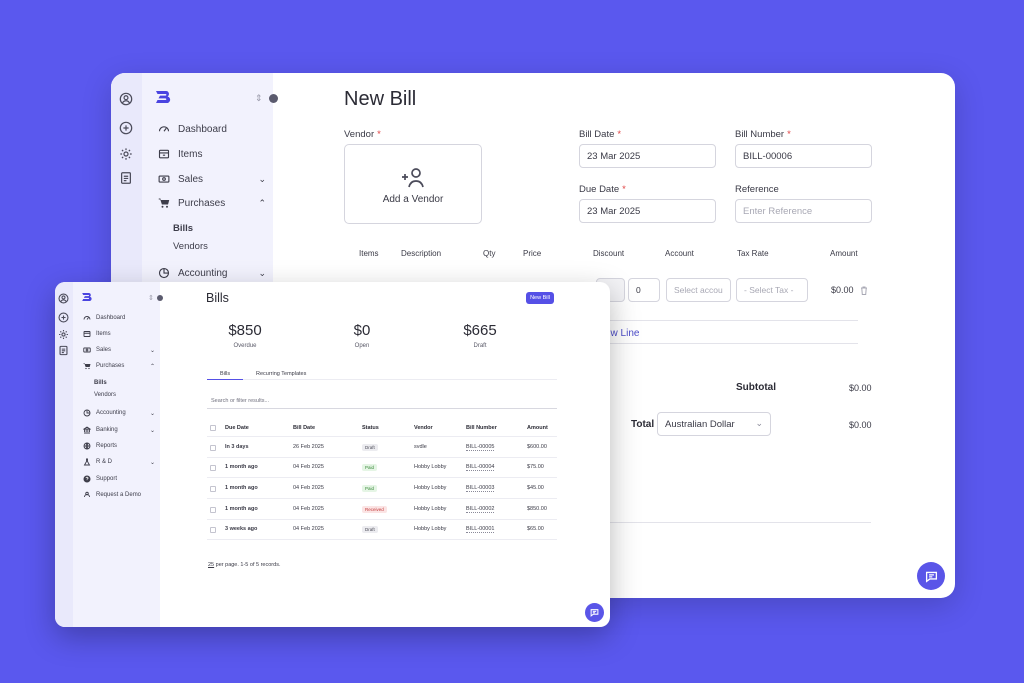 This screenshot has height=683, width=1024. Describe the element at coordinates (803, 156) in the screenshot. I see `bill-number-field: BILL-00006` at that location.